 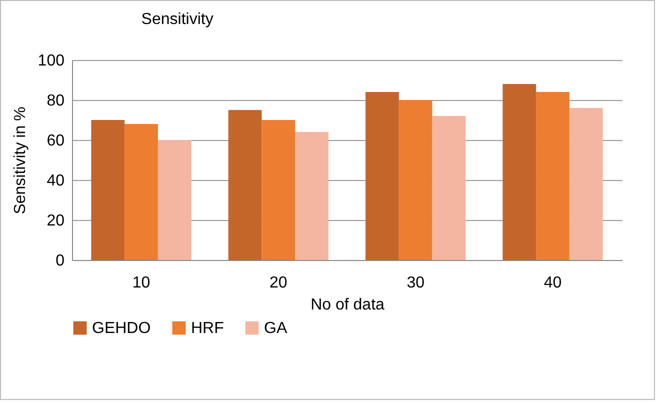 What do you see at coordinates (415, 283) in the screenshot?
I see `x-tick-label: 30` at bounding box center [415, 283].